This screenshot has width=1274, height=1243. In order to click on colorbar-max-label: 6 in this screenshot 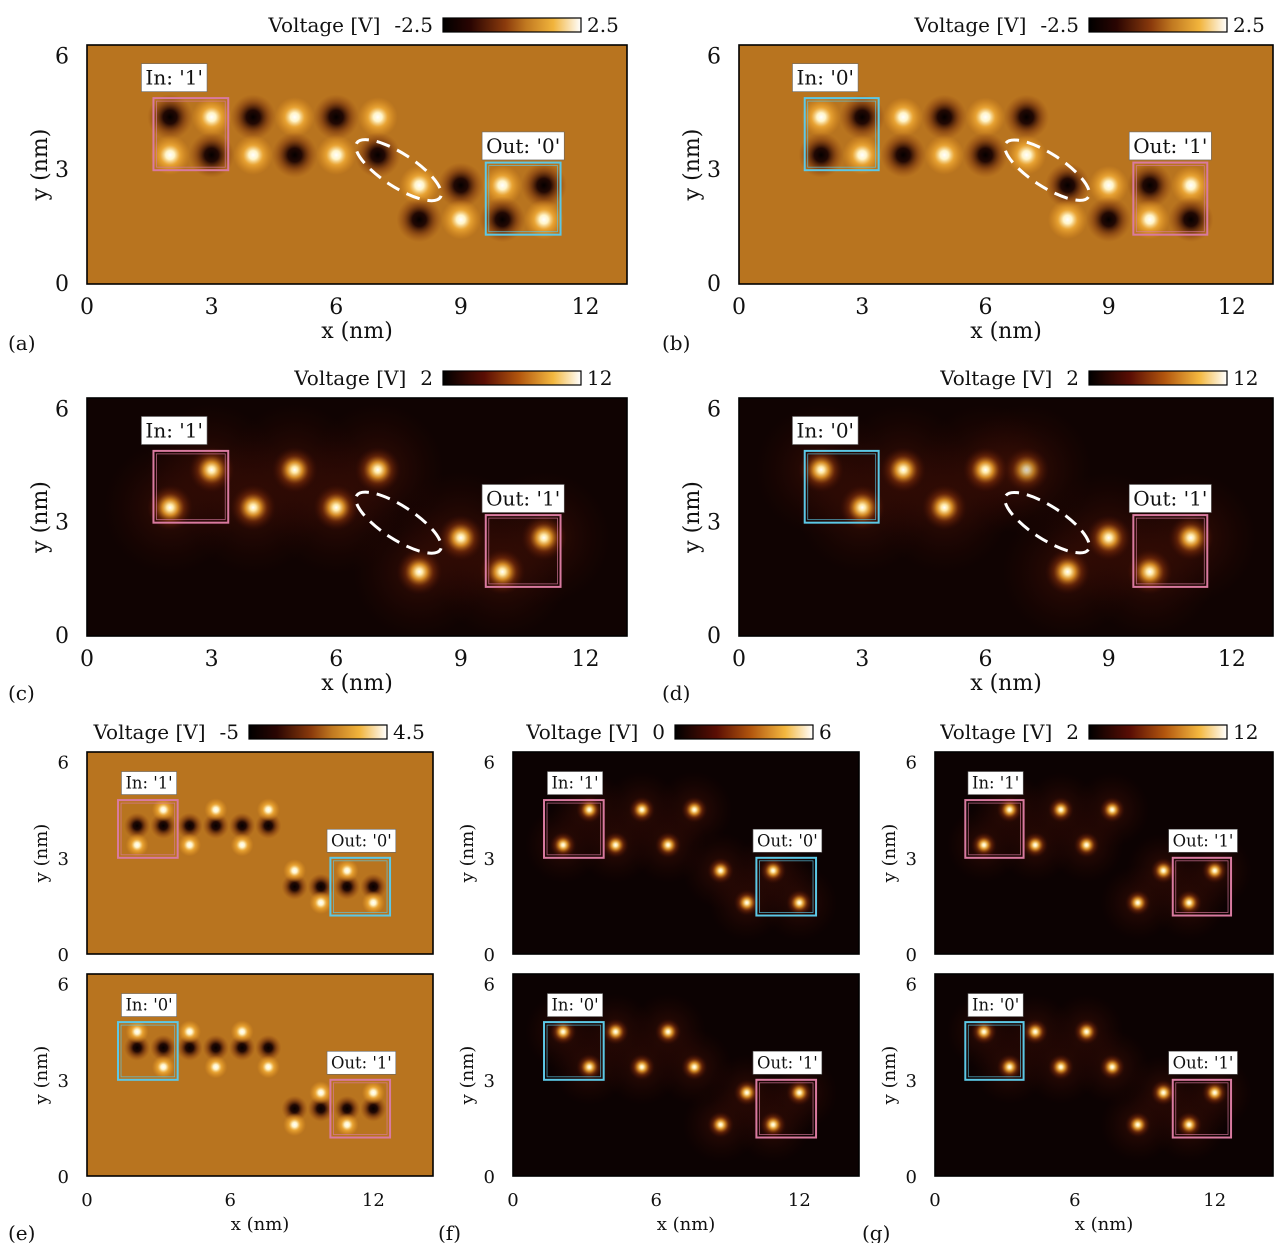, I will do `click(825, 732)`.